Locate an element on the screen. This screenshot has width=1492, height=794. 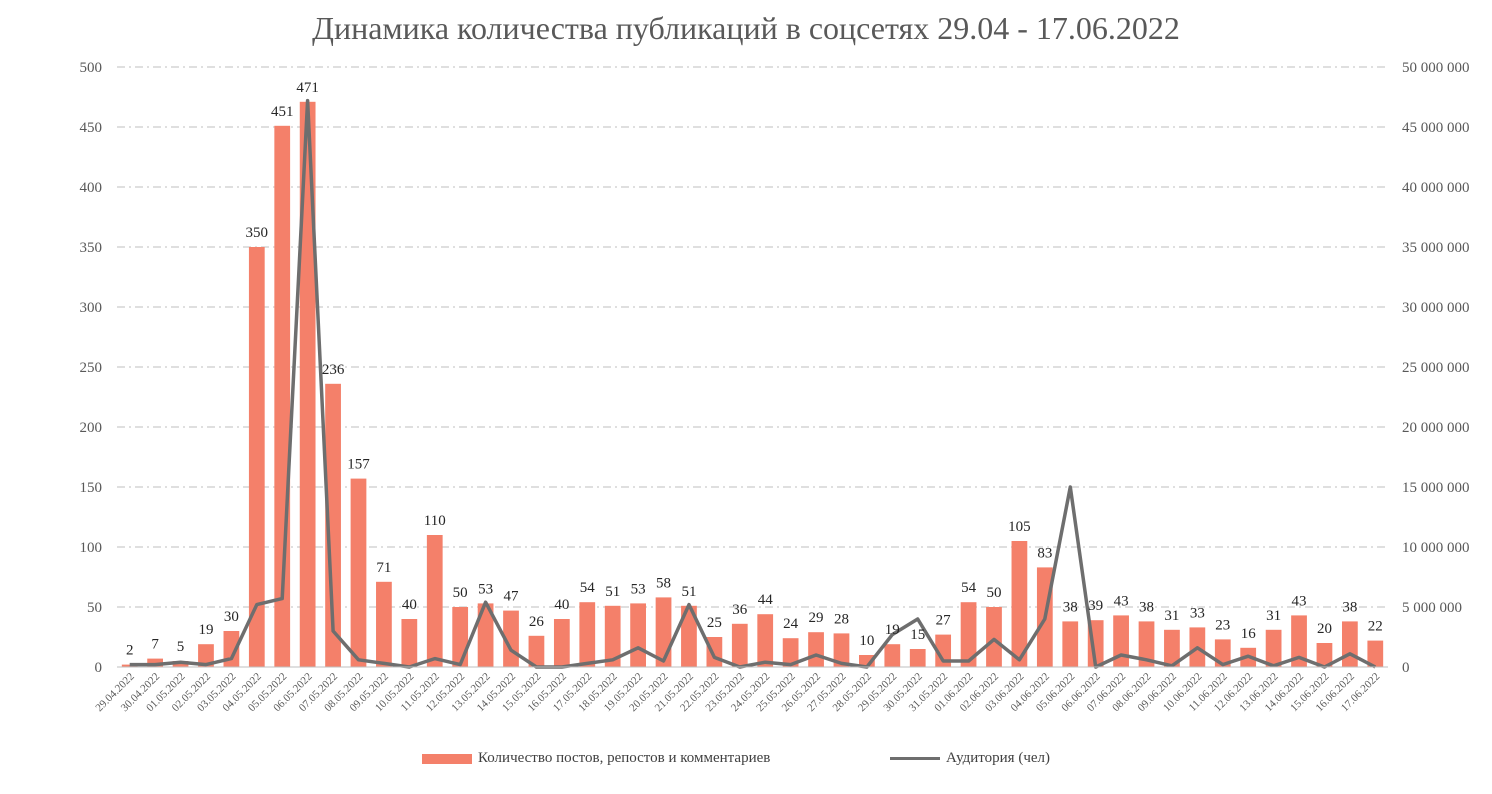
y-right-tick-label: 0 is located at coordinates (1406, 668).